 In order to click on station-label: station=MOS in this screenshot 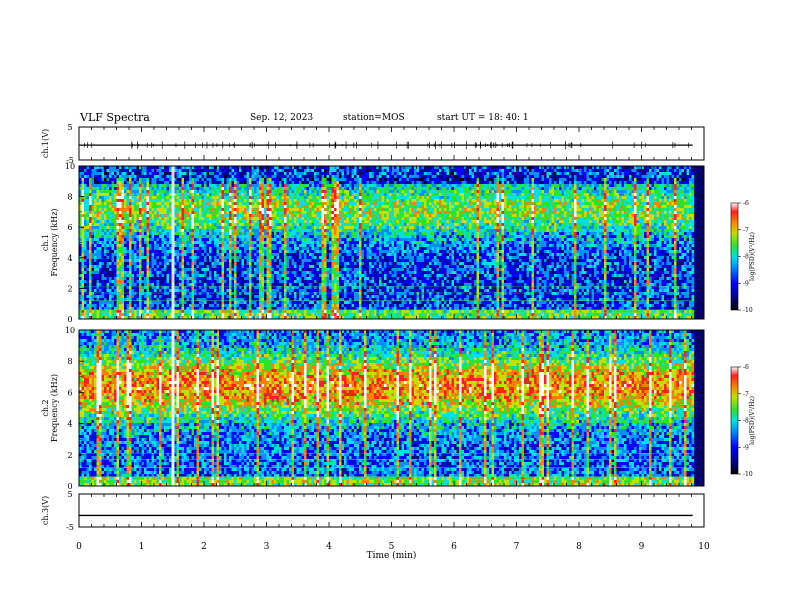, I will do `click(374, 118)`.